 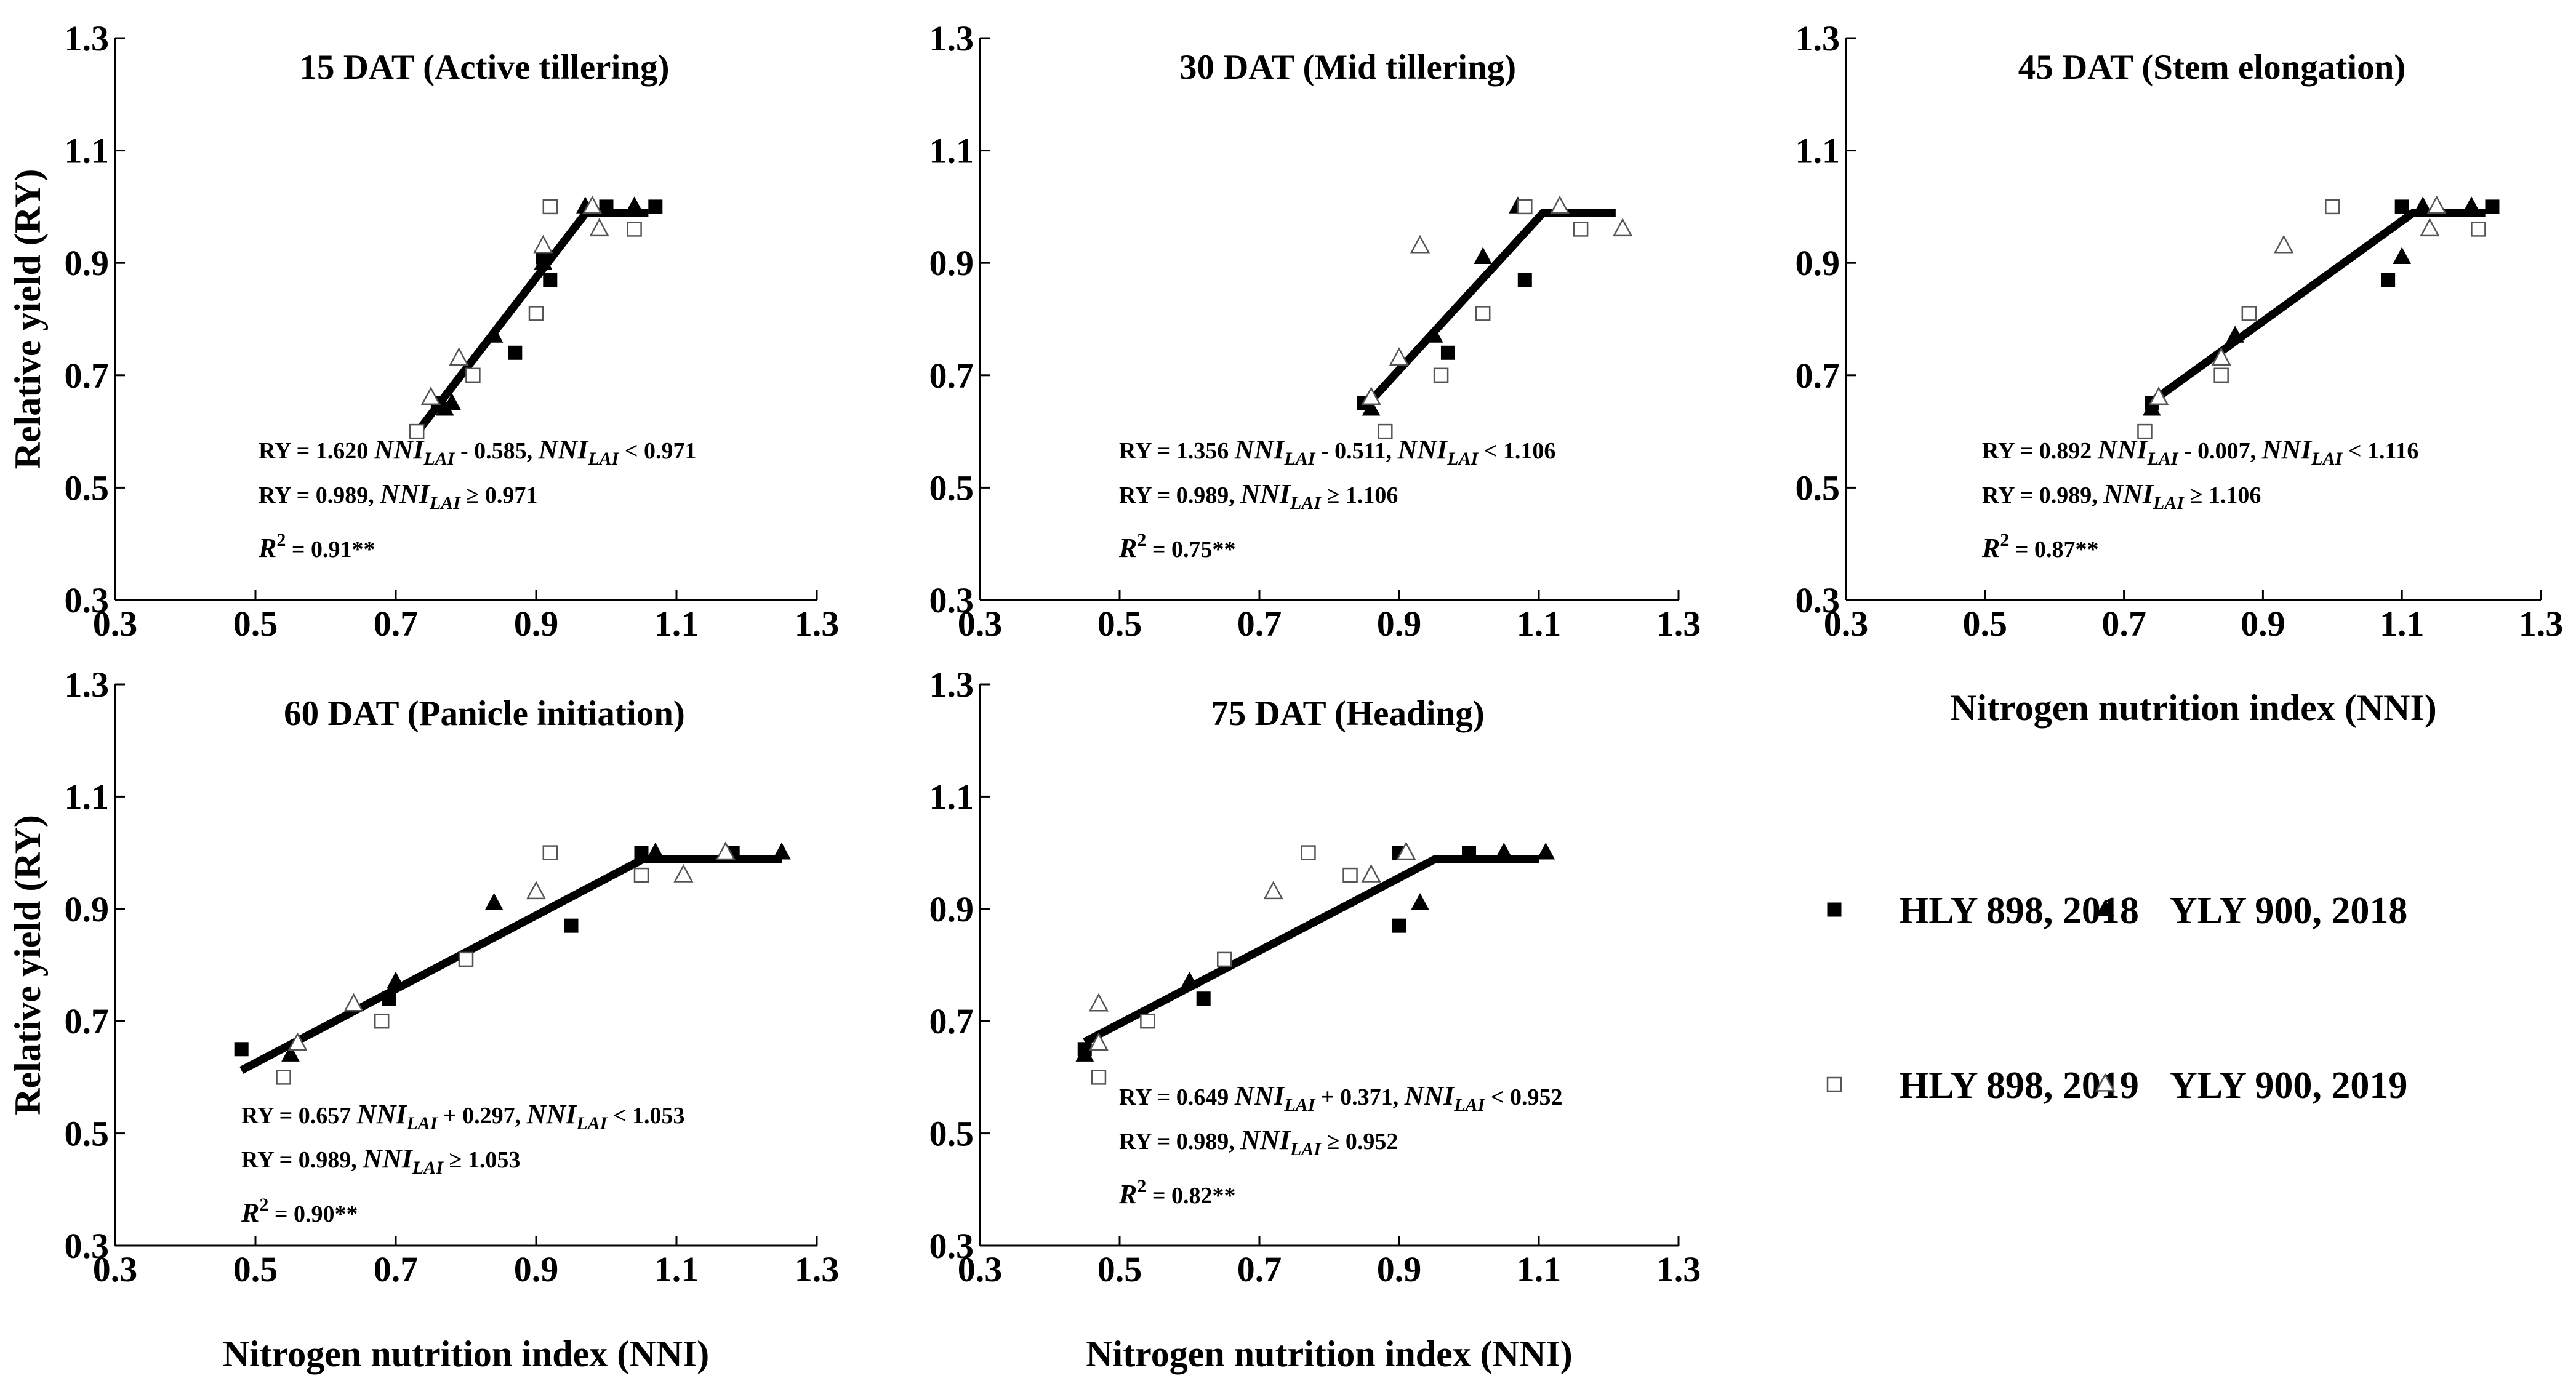 What do you see at coordinates (657, 451) in the screenshot?
I see `eq-text: < 0.971` at bounding box center [657, 451].